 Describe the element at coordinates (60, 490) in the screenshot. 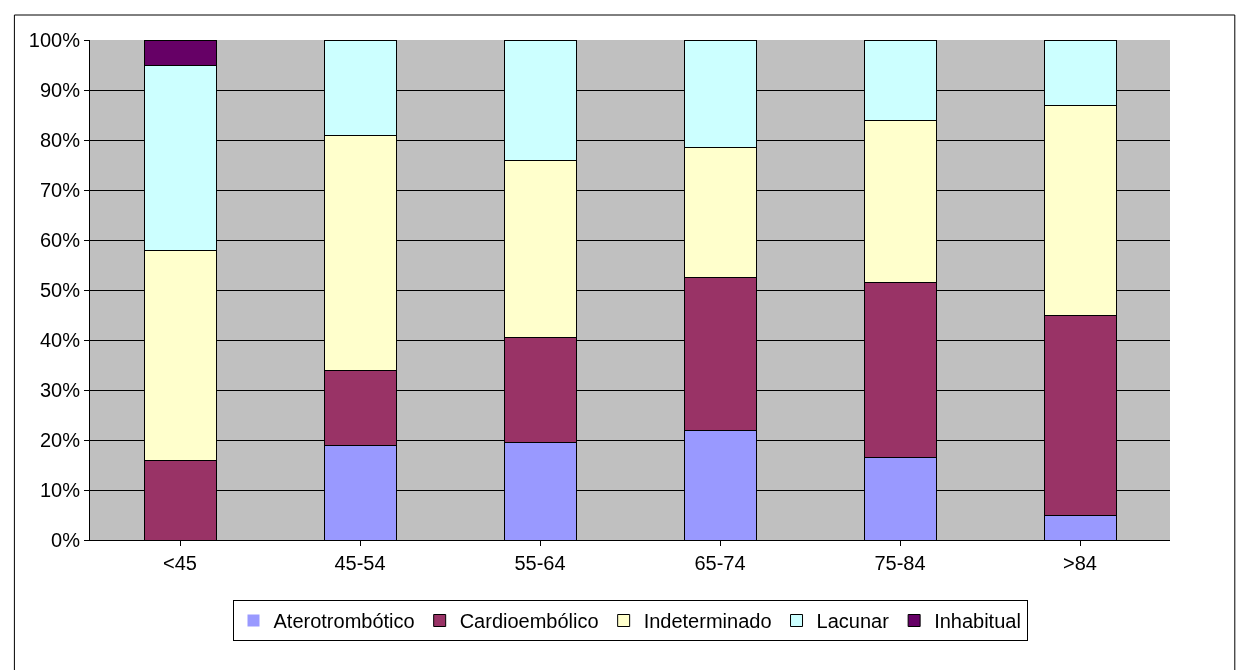

I see `y-tick-label: 10%` at that location.